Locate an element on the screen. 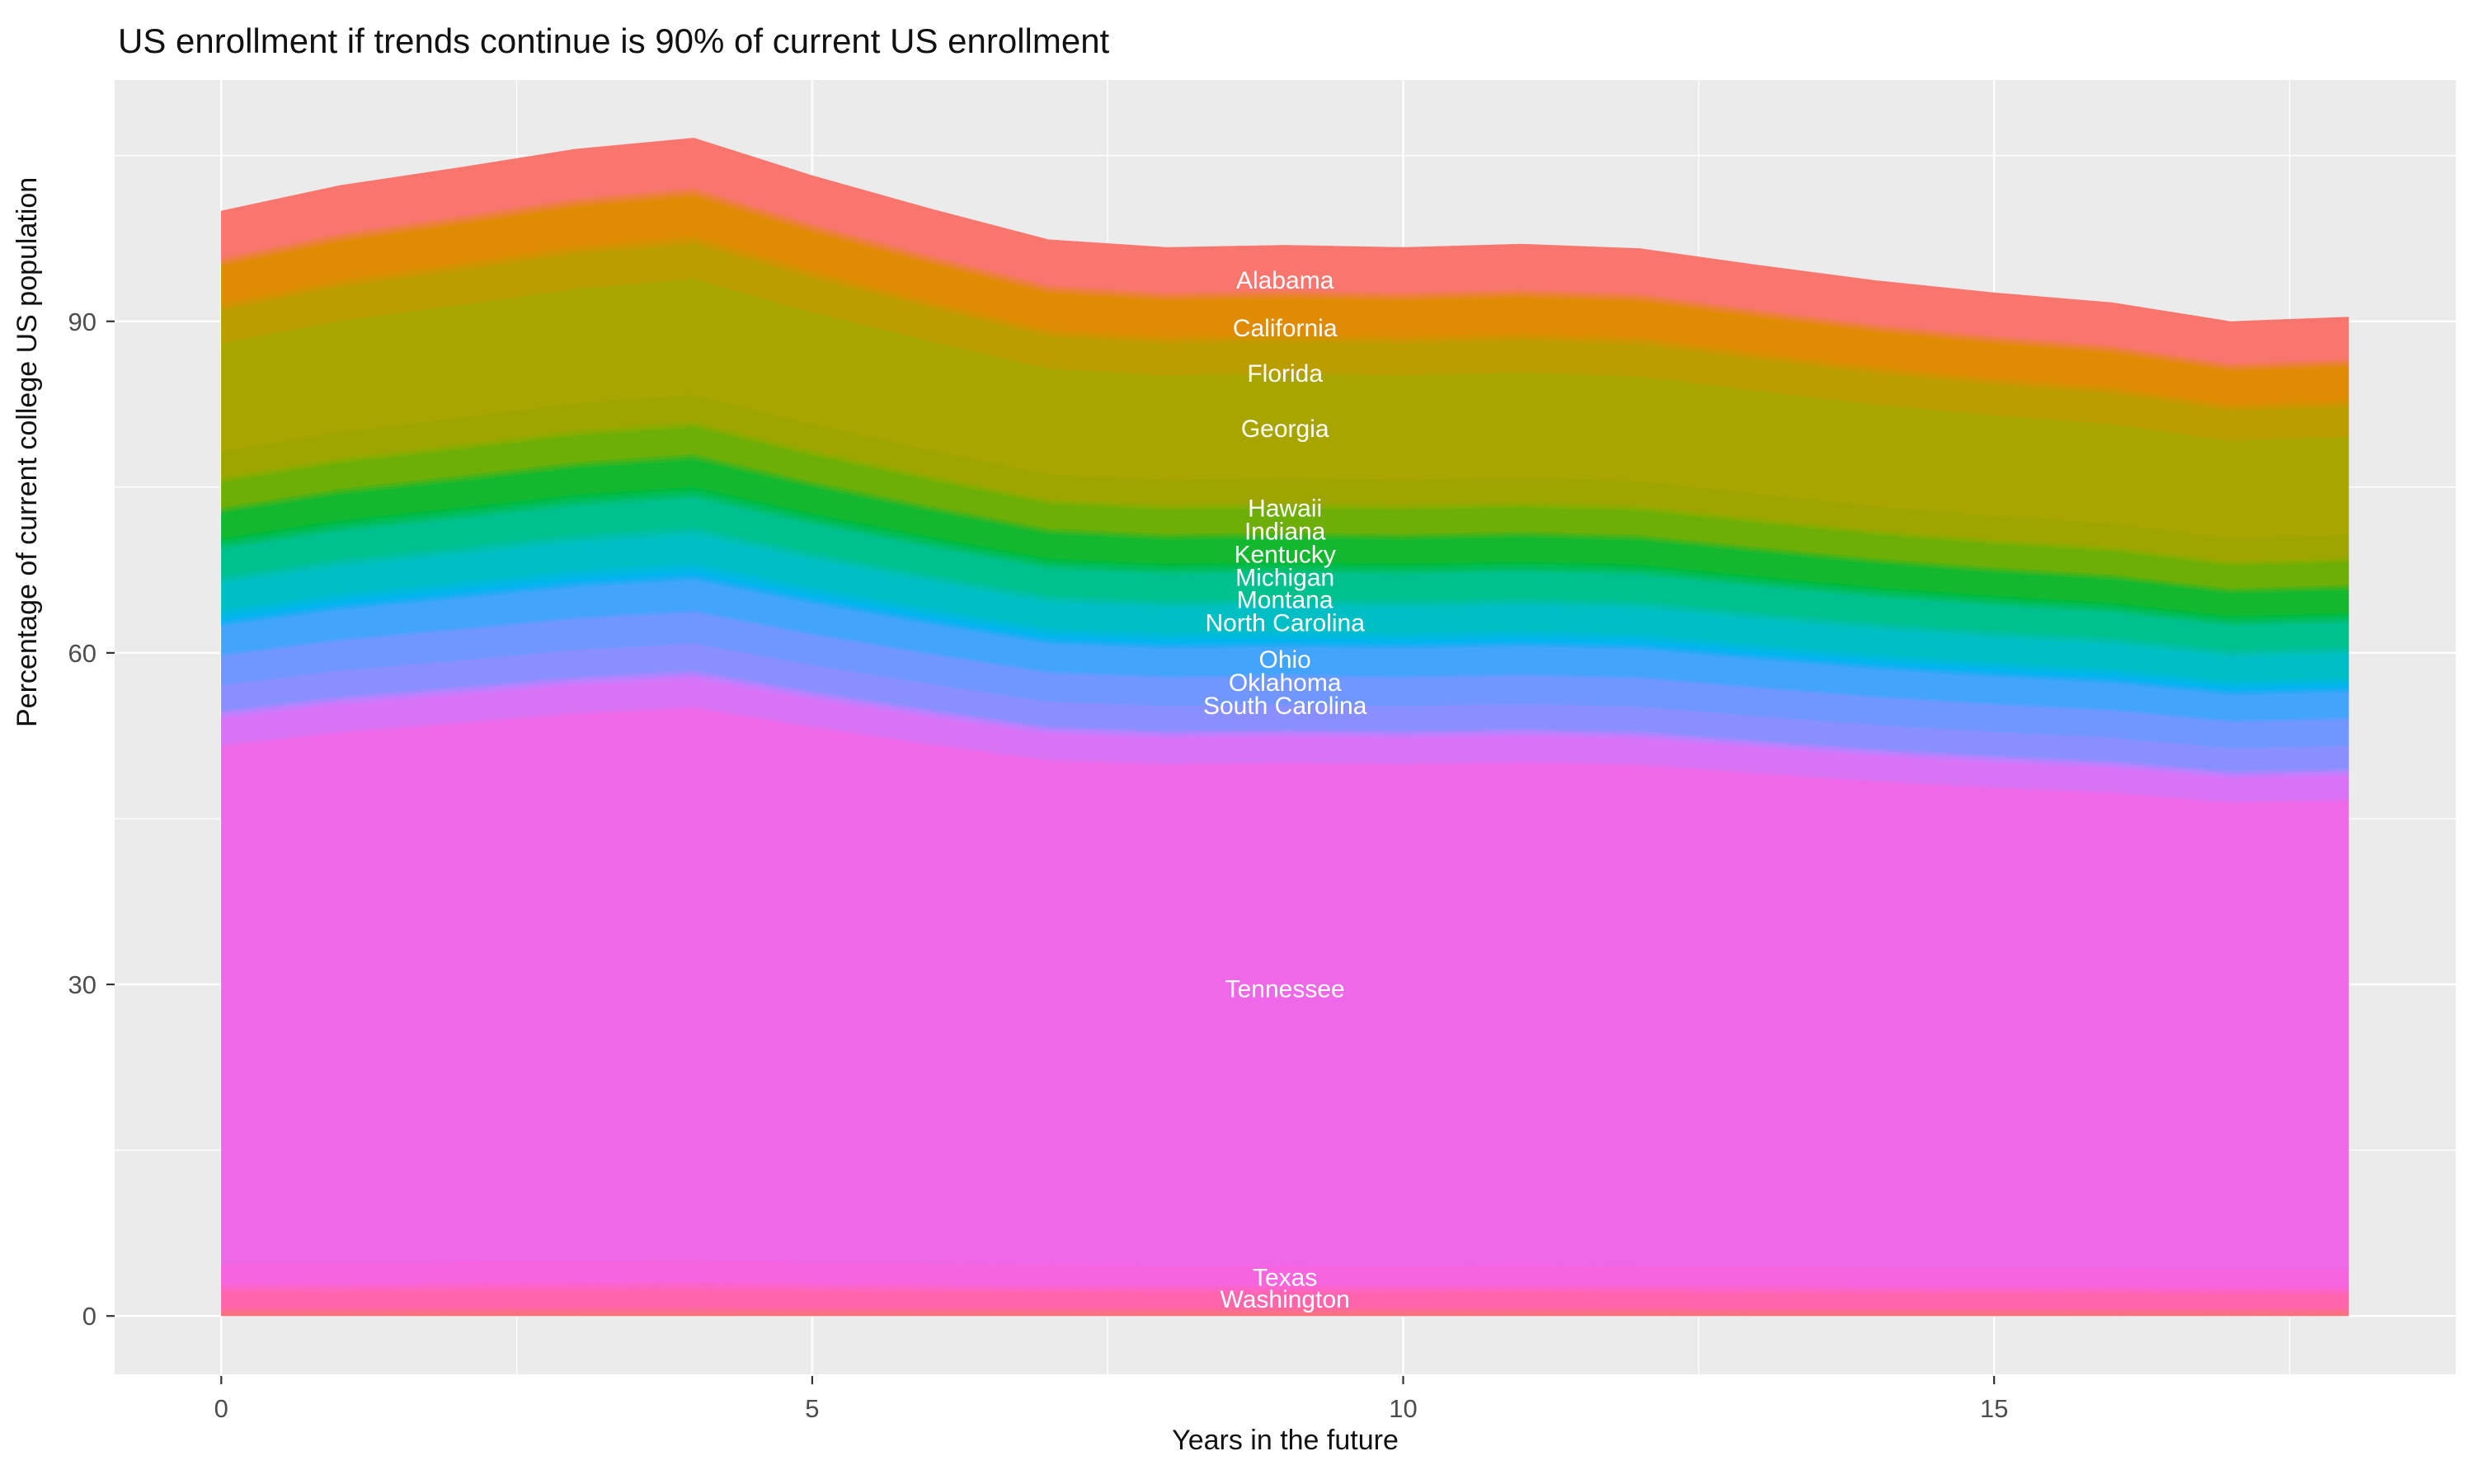 Image resolution: width=2474 pixels, height=1484 pixels. state-label-california: California is located at coordinates (1285, 328).